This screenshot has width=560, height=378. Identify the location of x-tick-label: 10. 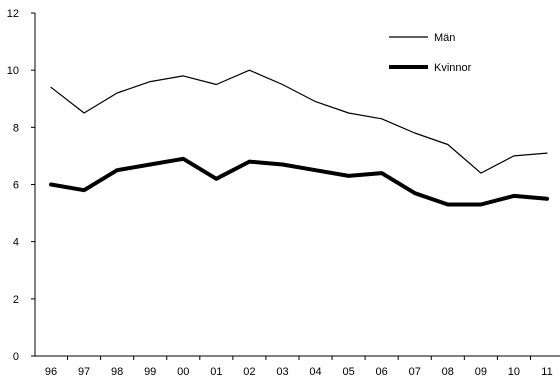
(514, 372).